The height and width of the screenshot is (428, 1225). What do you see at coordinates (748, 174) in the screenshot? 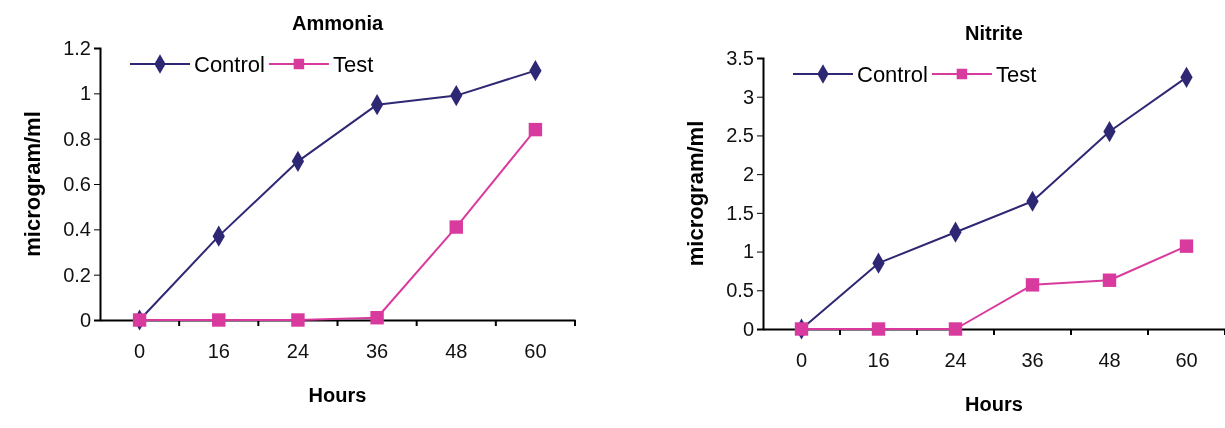
I see `y-tick-label: 2` at bounding box center [748, 174].